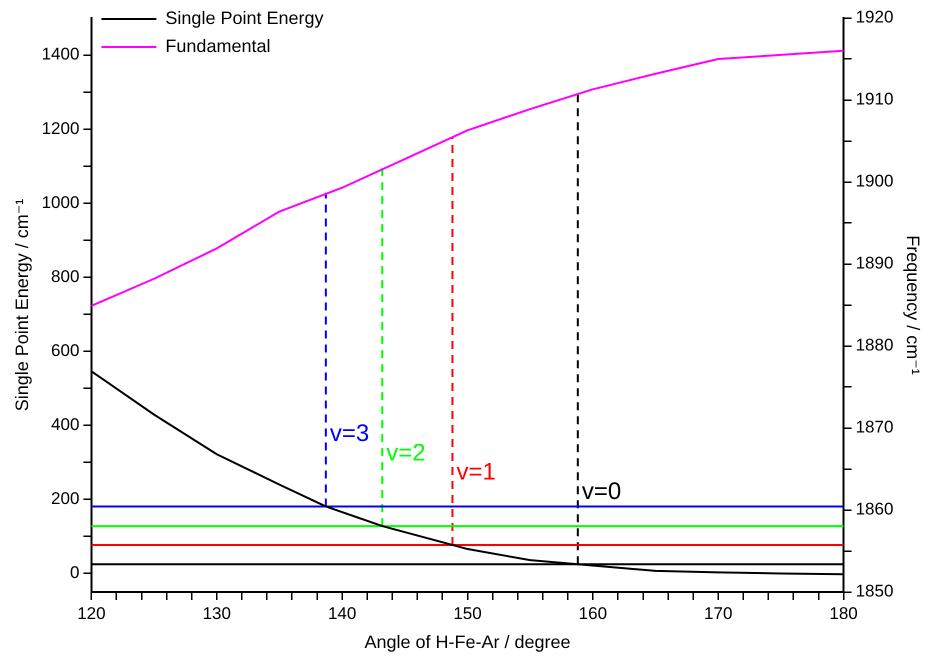 The height and width of the screenshot is (666, 935). Describe the element at coordinates (602, 491) in the screenshot. I see `series-label: v=0` at that location.